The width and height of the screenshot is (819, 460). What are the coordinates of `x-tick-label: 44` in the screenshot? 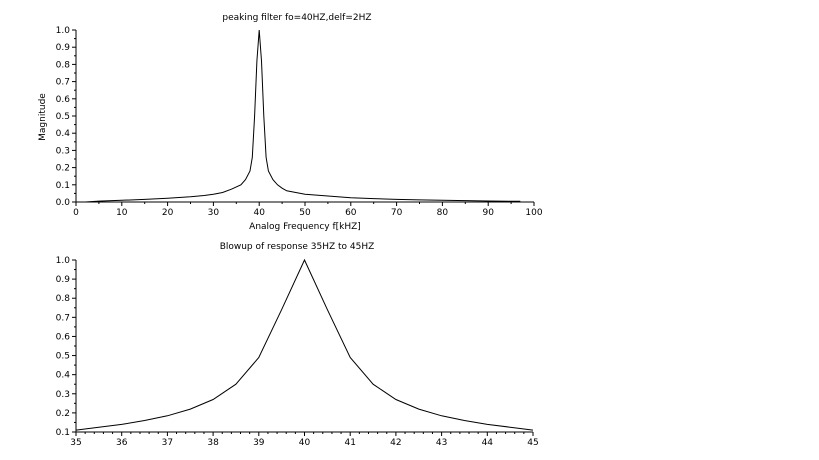 It's located at (488, 443).